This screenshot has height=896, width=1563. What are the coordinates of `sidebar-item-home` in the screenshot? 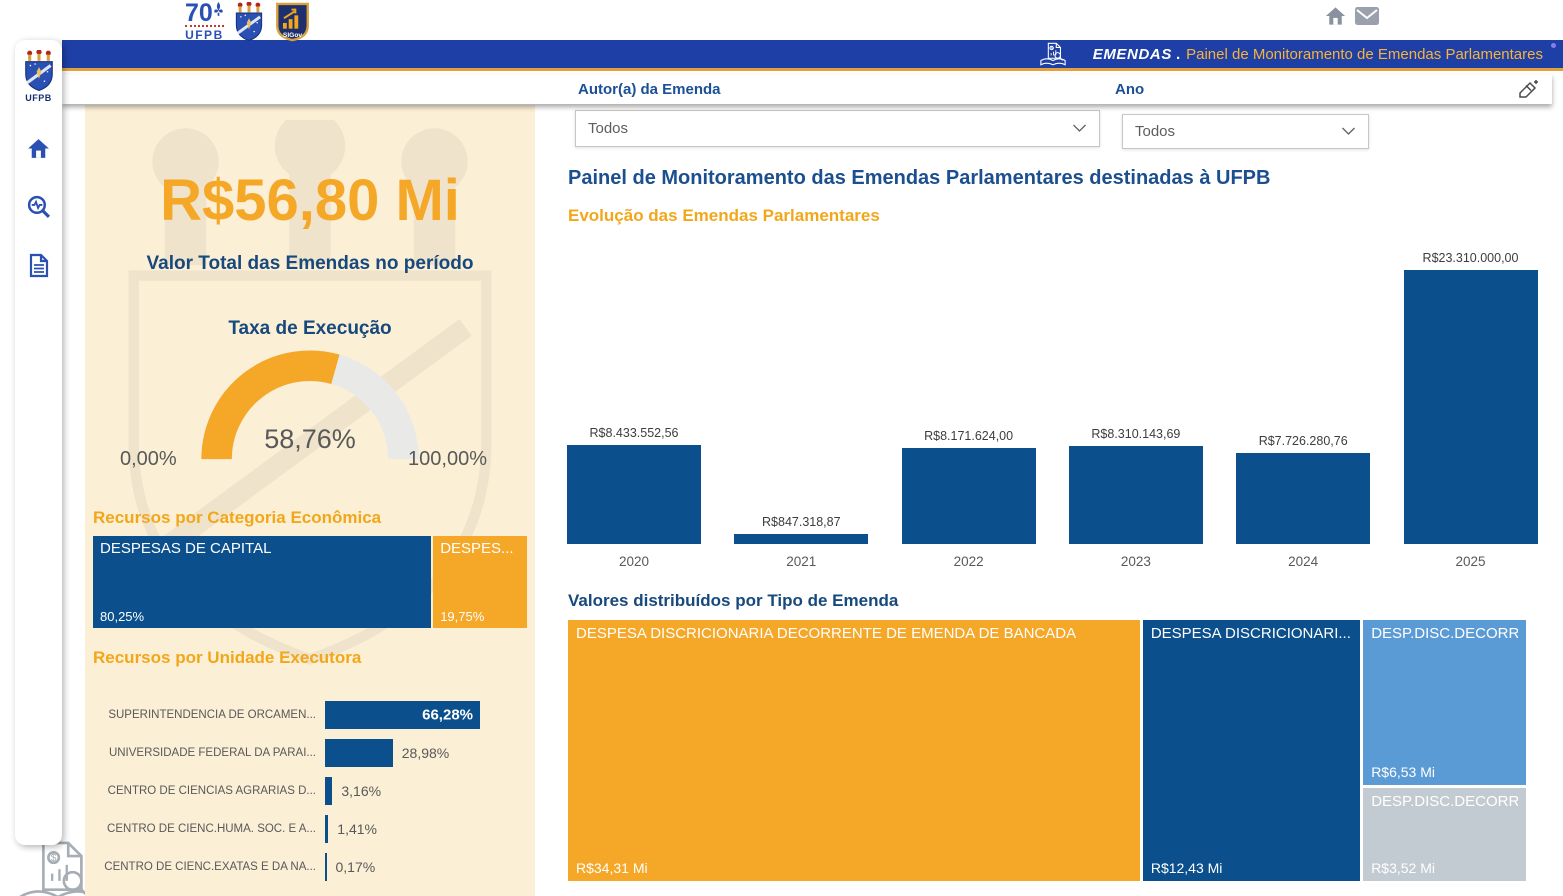 It's located at (38, 148).